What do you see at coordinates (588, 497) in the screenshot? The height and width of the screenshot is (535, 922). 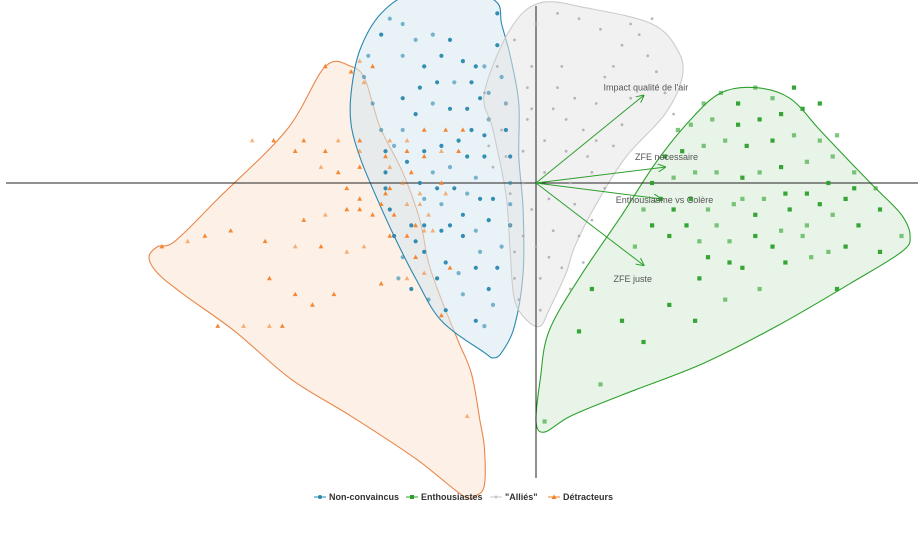 I see `legend-label: Détracteurs` at bounding box center [588, 497].